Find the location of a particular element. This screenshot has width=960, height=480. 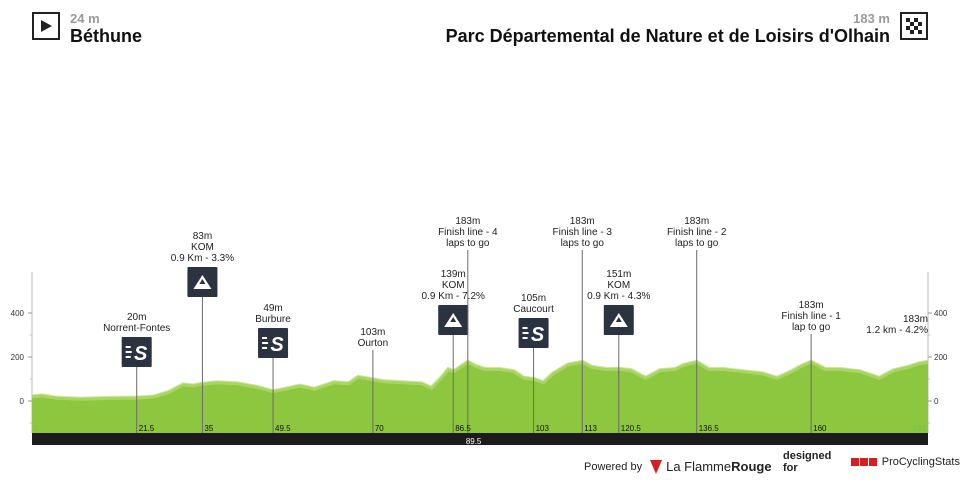

marker-label: 83m is located at coordinates (202, 236).